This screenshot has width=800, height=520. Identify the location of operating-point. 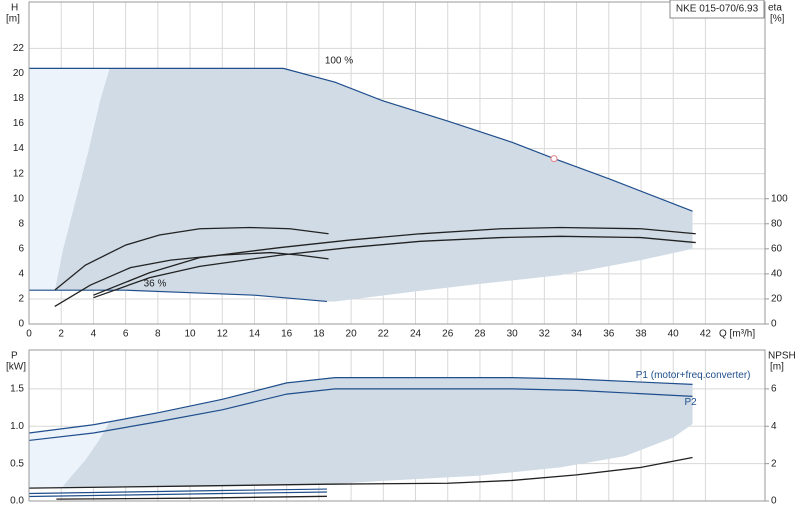
(554, 159).